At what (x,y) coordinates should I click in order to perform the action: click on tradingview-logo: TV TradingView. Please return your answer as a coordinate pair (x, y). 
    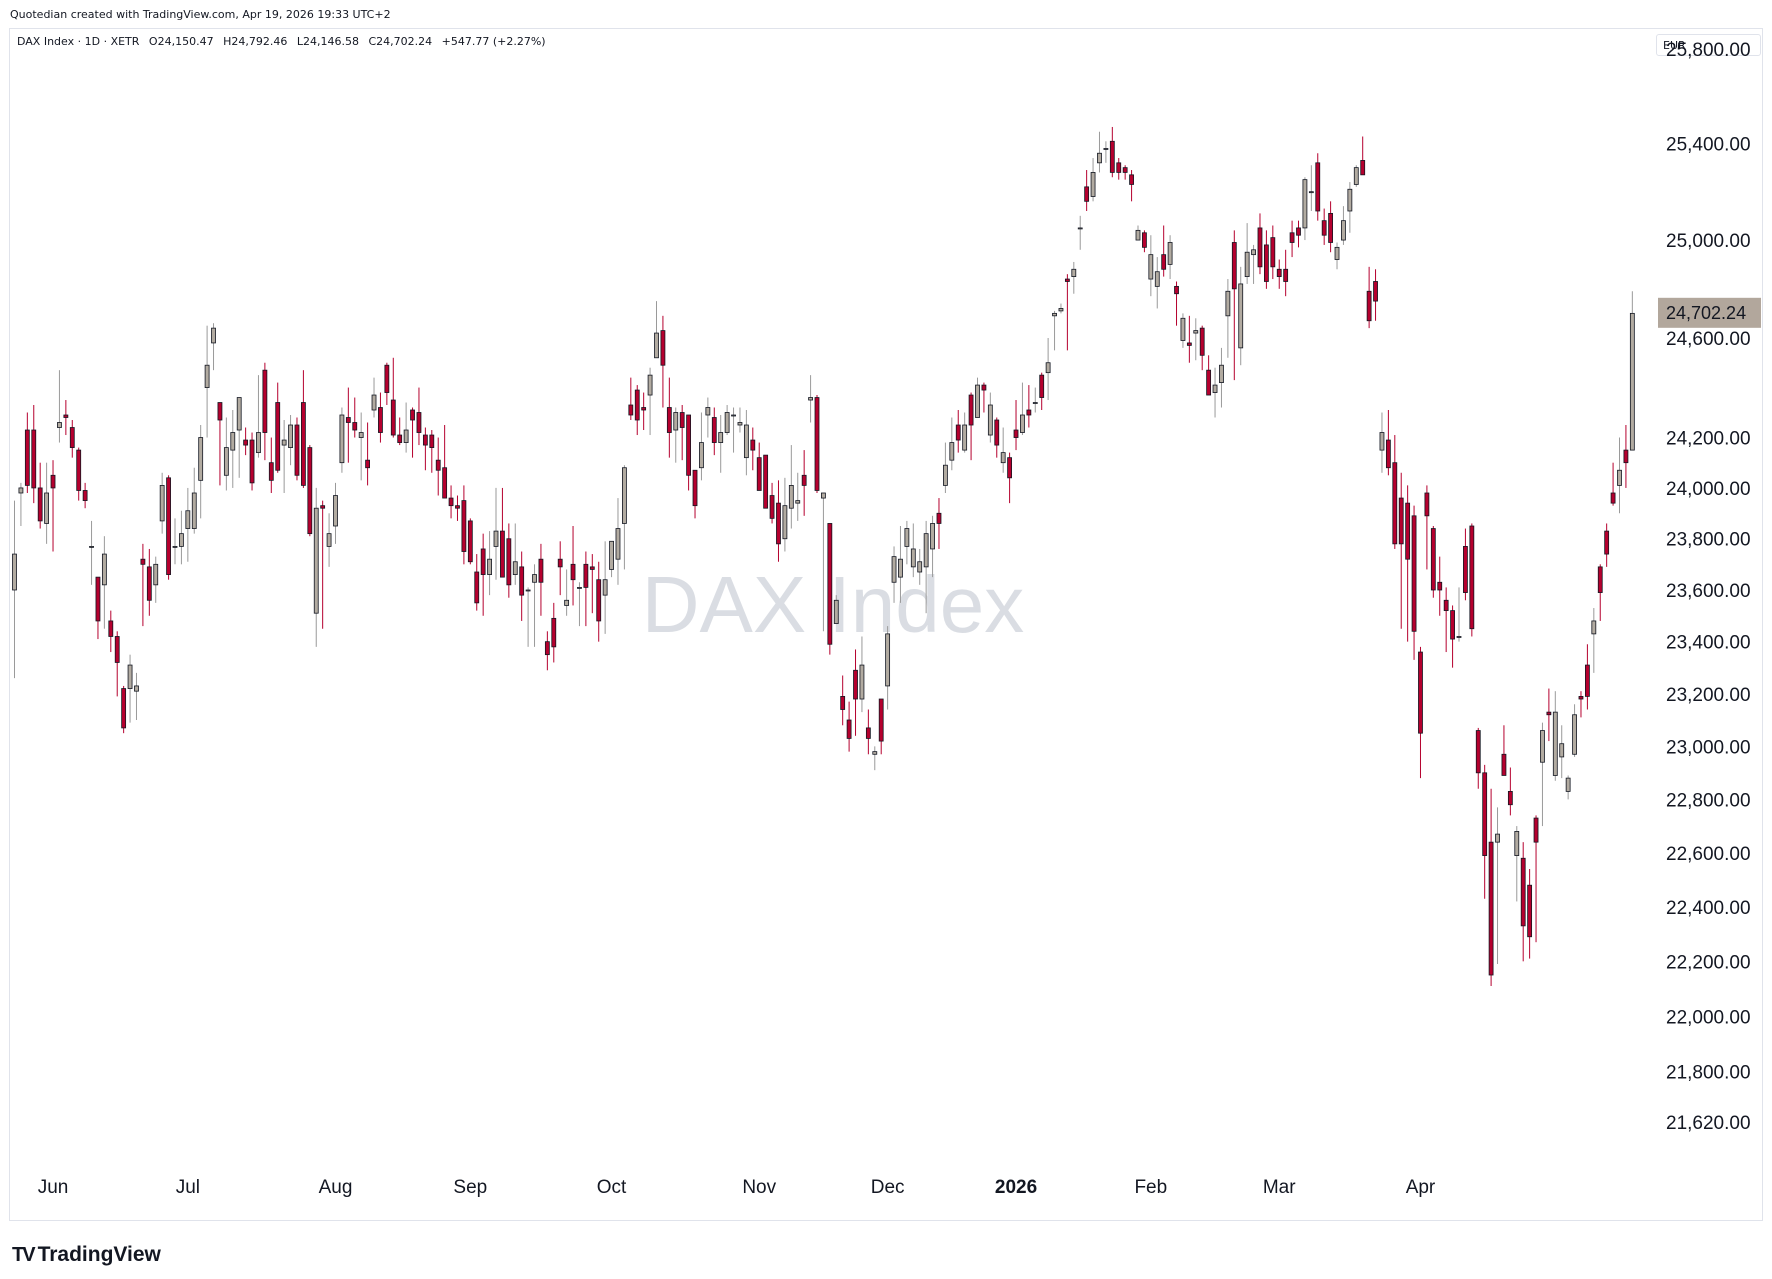
    Looking at the image, I should click on (86, 1255).